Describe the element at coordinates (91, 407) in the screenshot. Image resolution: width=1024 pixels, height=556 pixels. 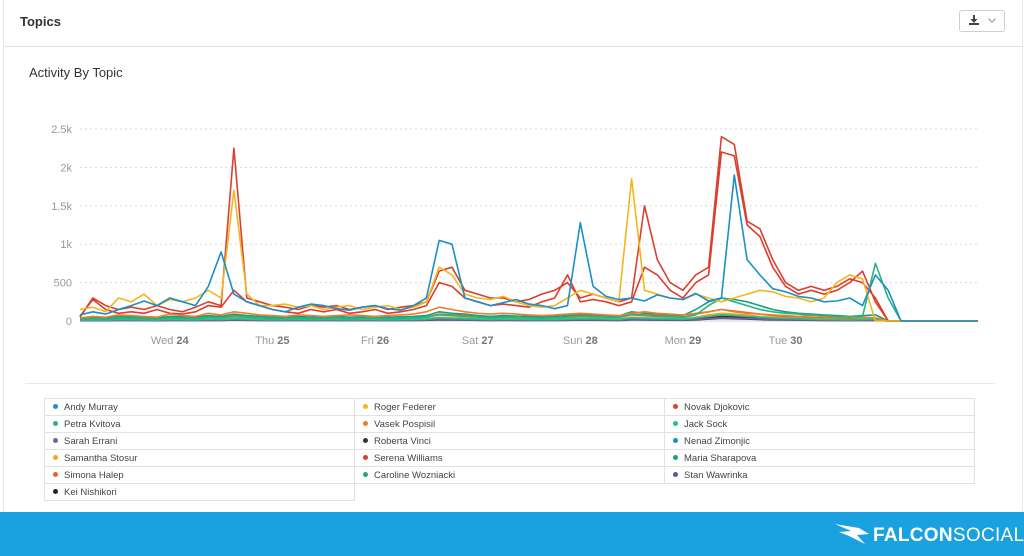
I see `legend-label: Andy Murray` at that location.